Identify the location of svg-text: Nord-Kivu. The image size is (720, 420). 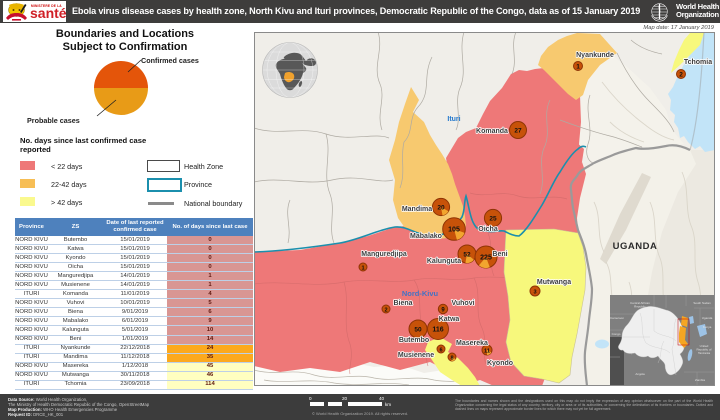
(420, 293).